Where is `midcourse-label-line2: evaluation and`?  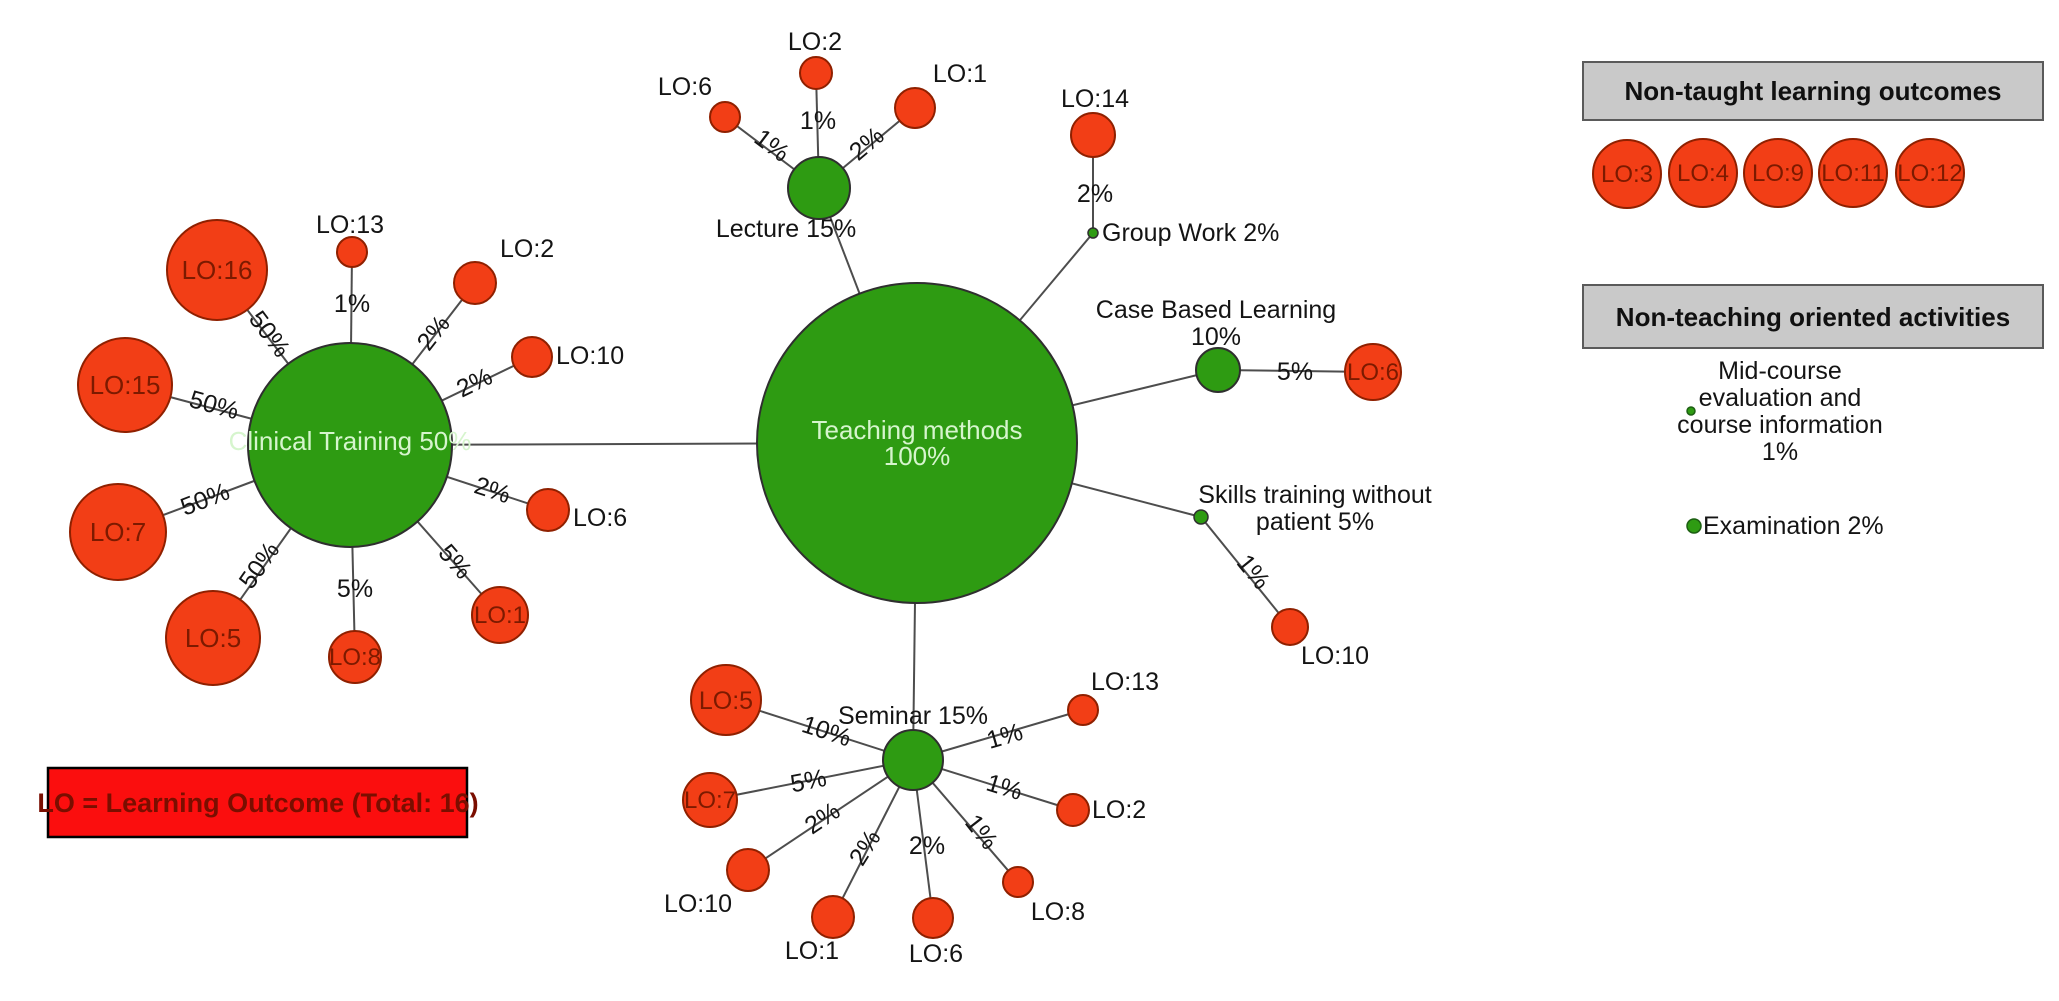
midcourse-label-line2: evaluation and is located at coordinates (1780, 398).